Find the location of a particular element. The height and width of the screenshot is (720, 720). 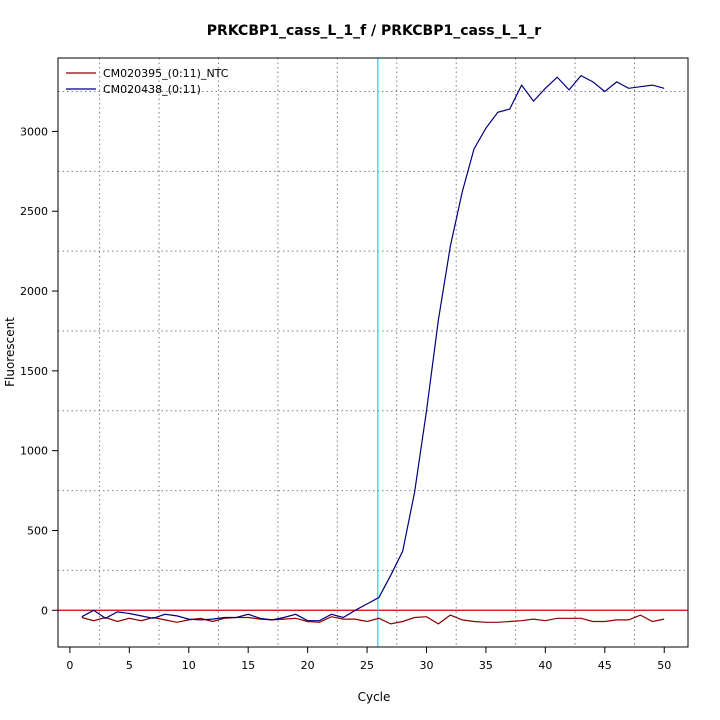

legend-entry-2: CM020438_(0:11) is located at coordinates (152, 89).